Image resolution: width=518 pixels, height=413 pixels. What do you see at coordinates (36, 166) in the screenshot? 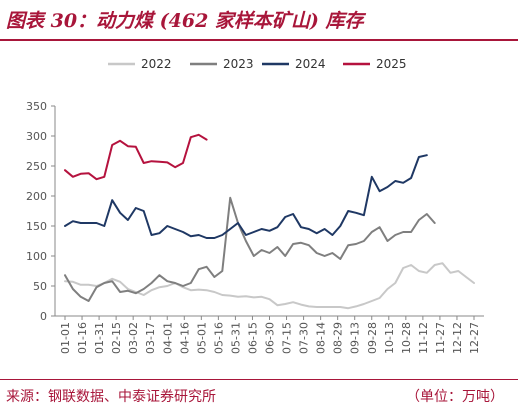
I see `y-tick-label: 250` at bounding box center [36, 166].